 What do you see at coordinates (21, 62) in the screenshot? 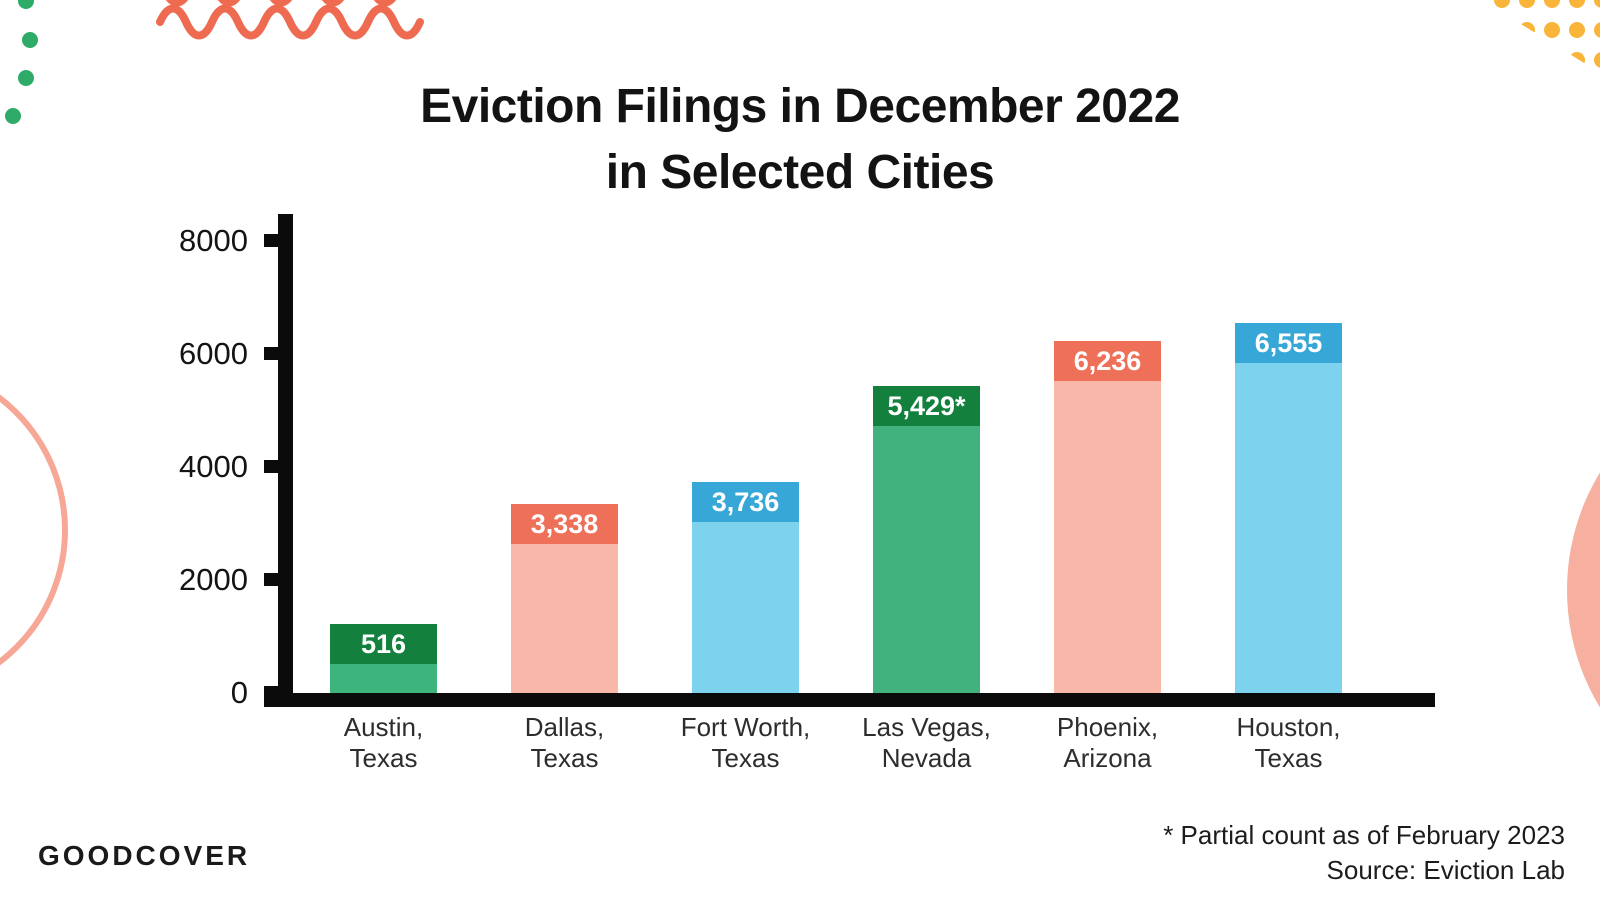
I see `green-dots-icon` at bounding box center [21, 62].